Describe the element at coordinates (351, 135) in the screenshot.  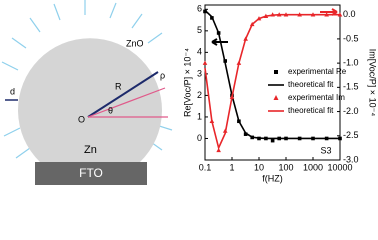
I see `y2-tick-label: -2.5` at that location.